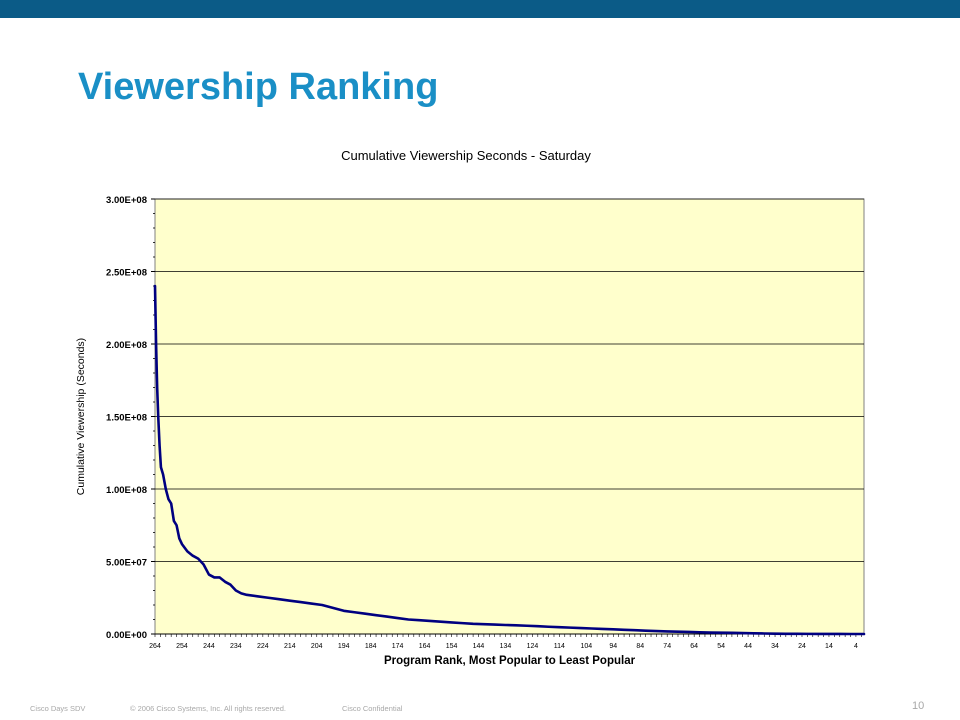  Describe the element at coordinates (126, 563) in the screenshot. I see `y-tick-label: 5.00E+07` at that location.